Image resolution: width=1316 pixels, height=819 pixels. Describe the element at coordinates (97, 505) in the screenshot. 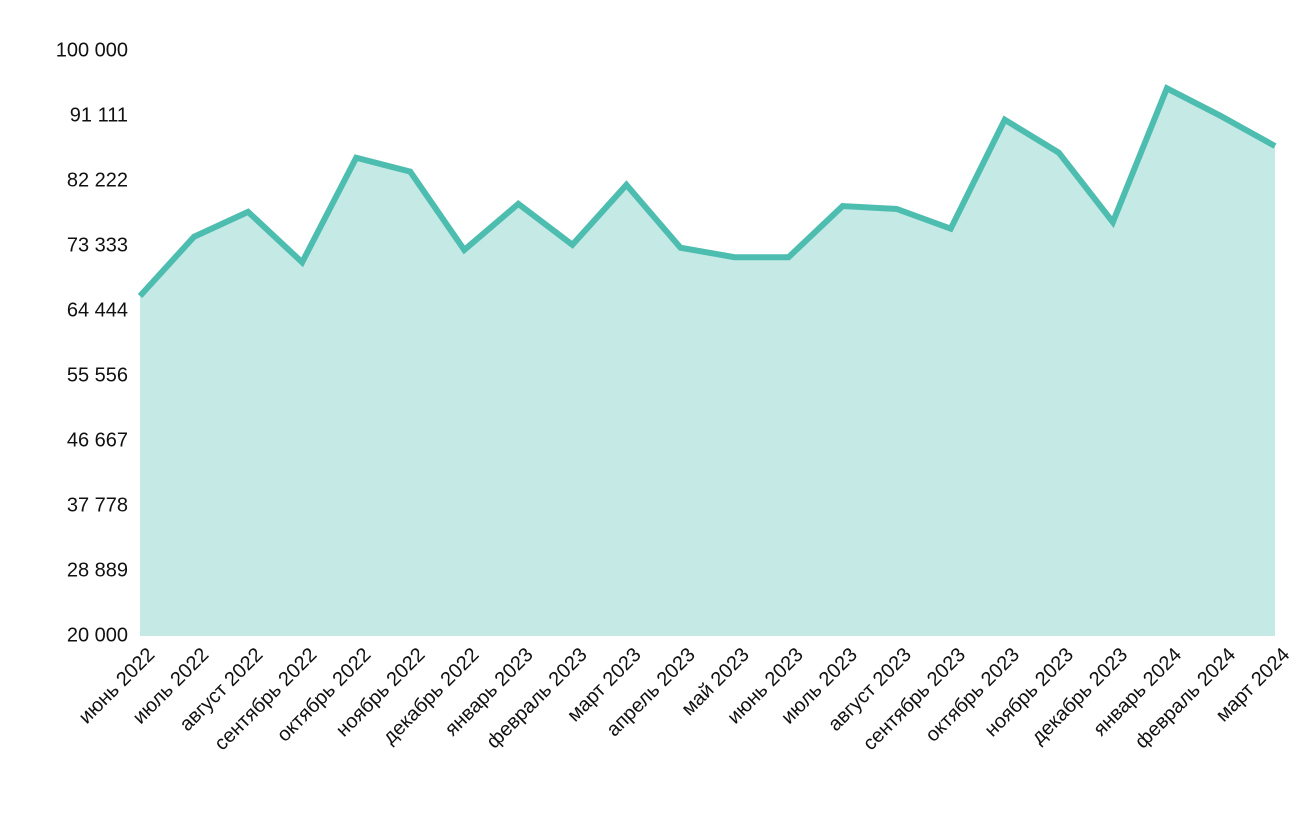

I see `y-tick-label: 37 778` at that location.